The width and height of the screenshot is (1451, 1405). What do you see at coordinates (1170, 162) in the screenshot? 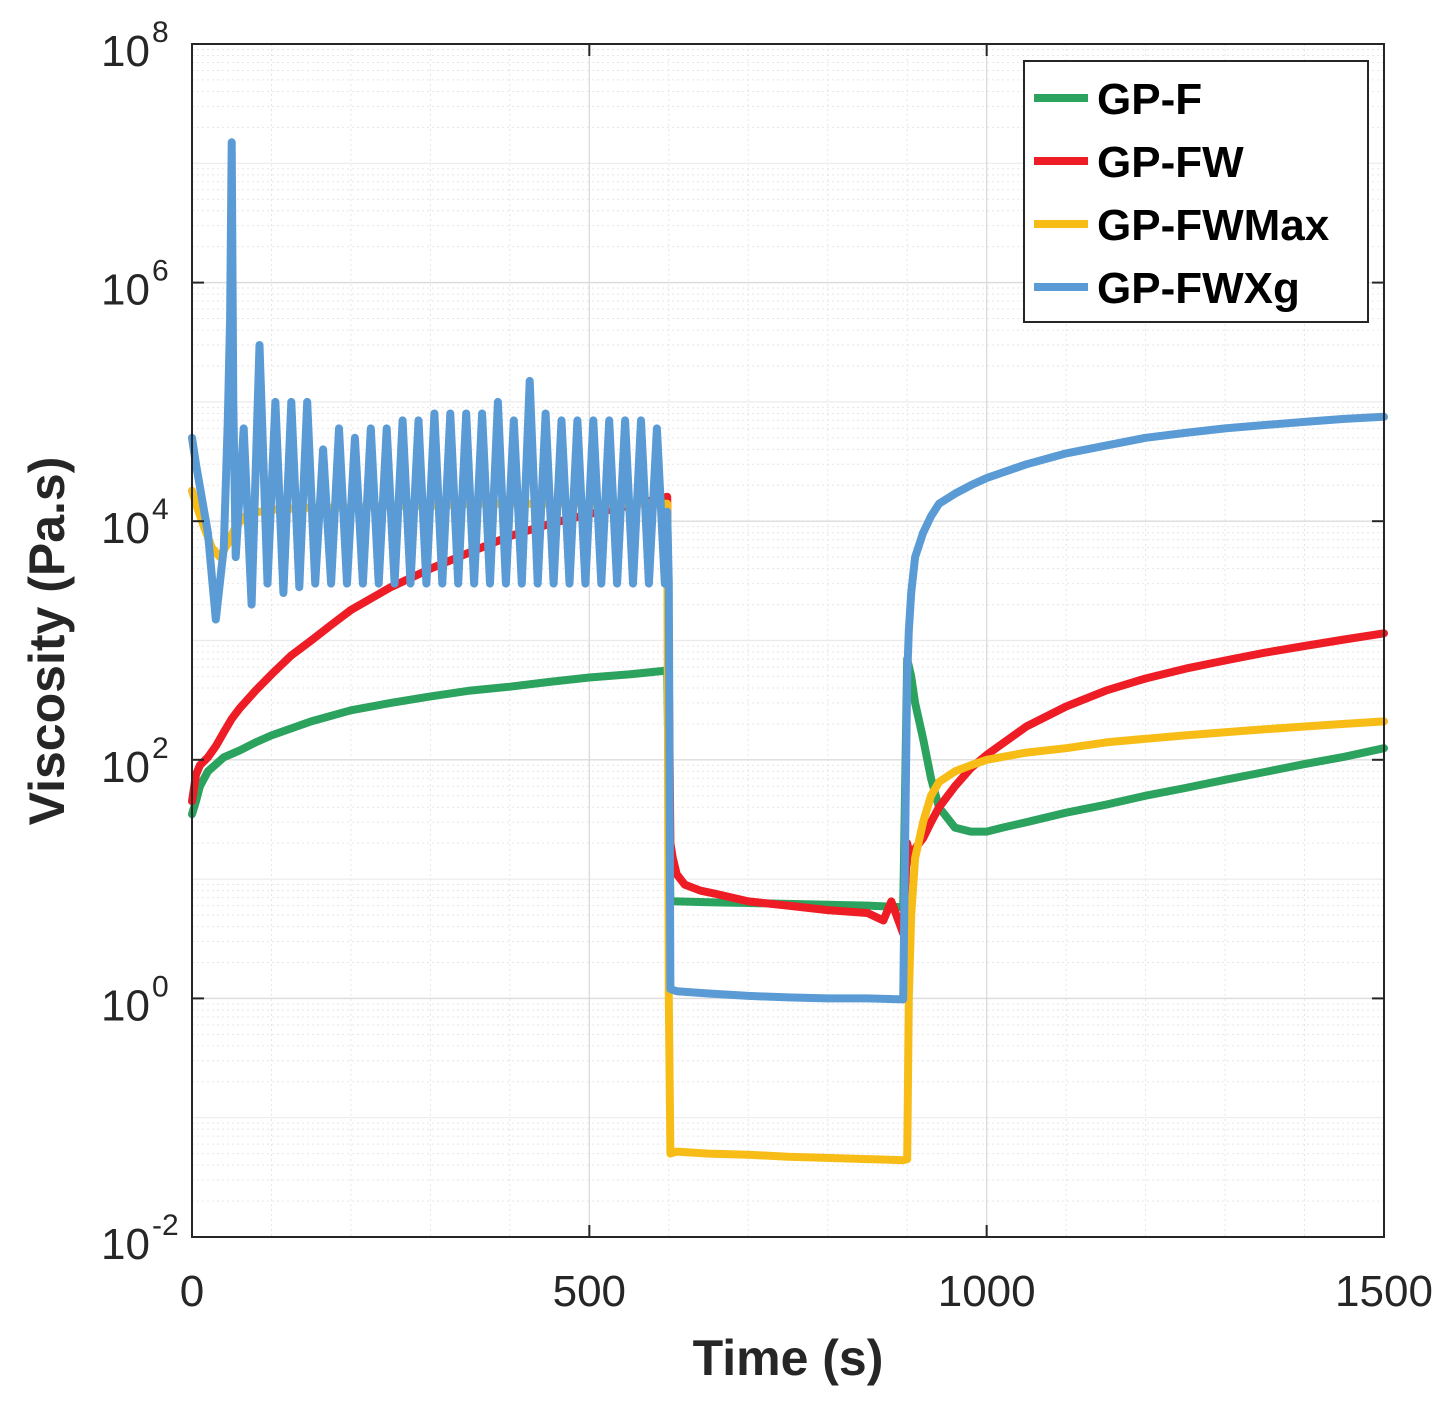
I see `legend-label: GP-FW` at bounding box center [1170, 162].